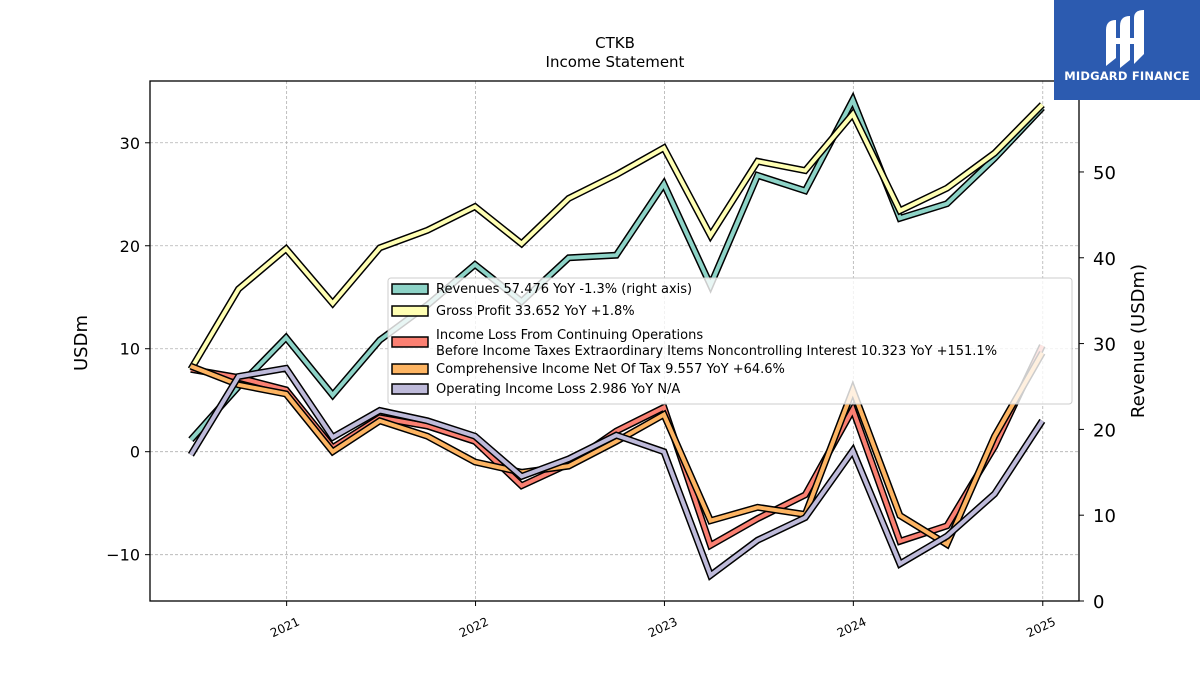 The width and height of the screenshot is (1200, 675). I want to click on brand-name: MIDGARD FINANCE, so click(1127, 76).